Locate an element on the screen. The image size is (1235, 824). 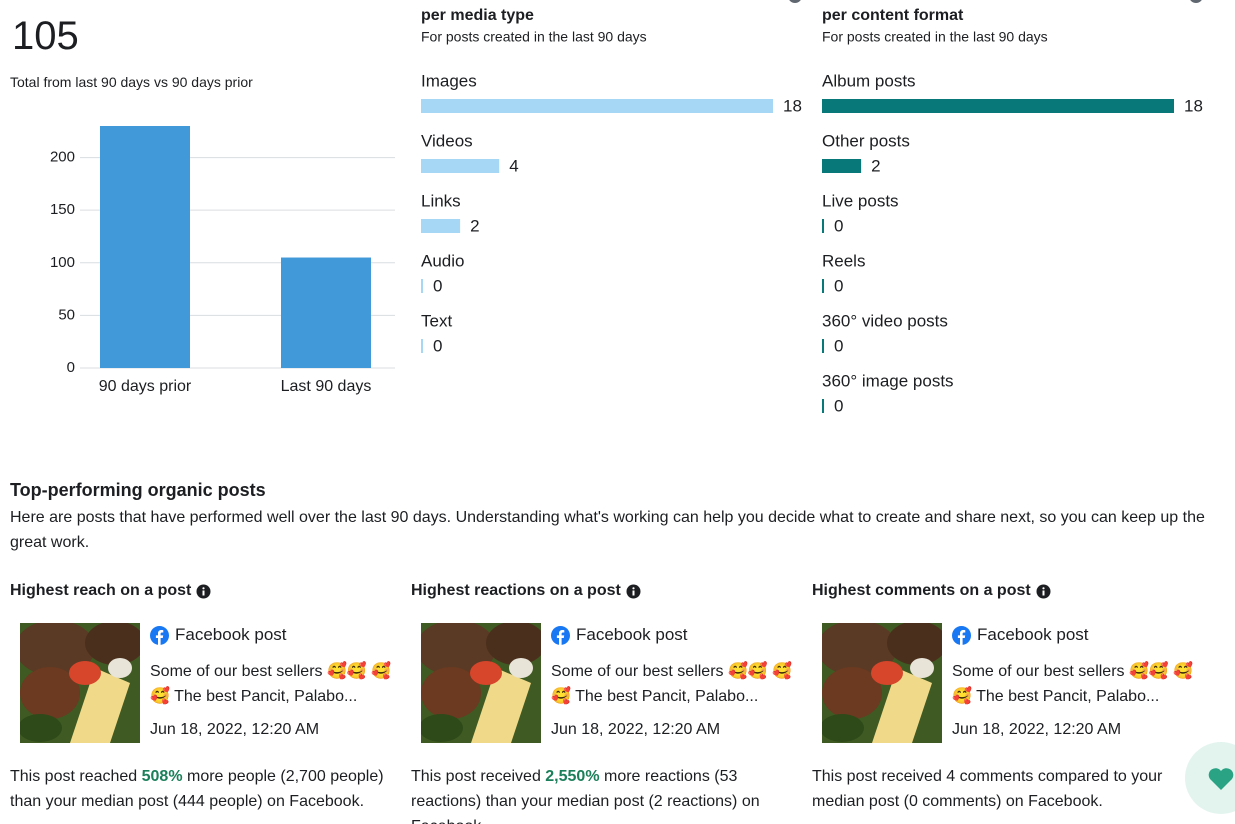
y-tick-label: 200 is located at coordinates (62, 157).